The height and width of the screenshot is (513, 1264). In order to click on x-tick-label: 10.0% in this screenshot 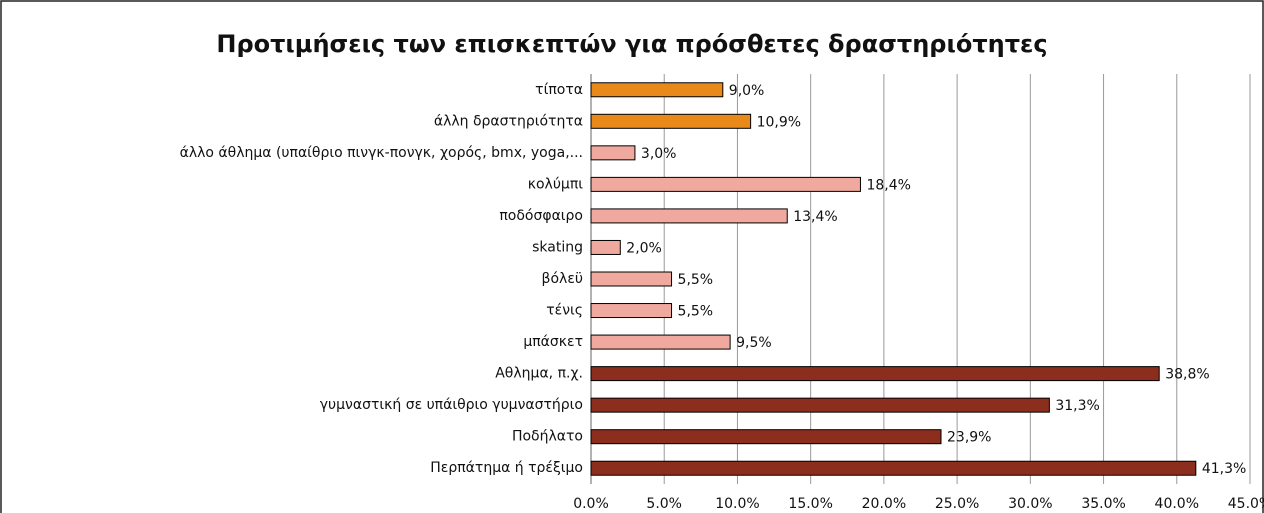, I will do `click(737, 504)`.